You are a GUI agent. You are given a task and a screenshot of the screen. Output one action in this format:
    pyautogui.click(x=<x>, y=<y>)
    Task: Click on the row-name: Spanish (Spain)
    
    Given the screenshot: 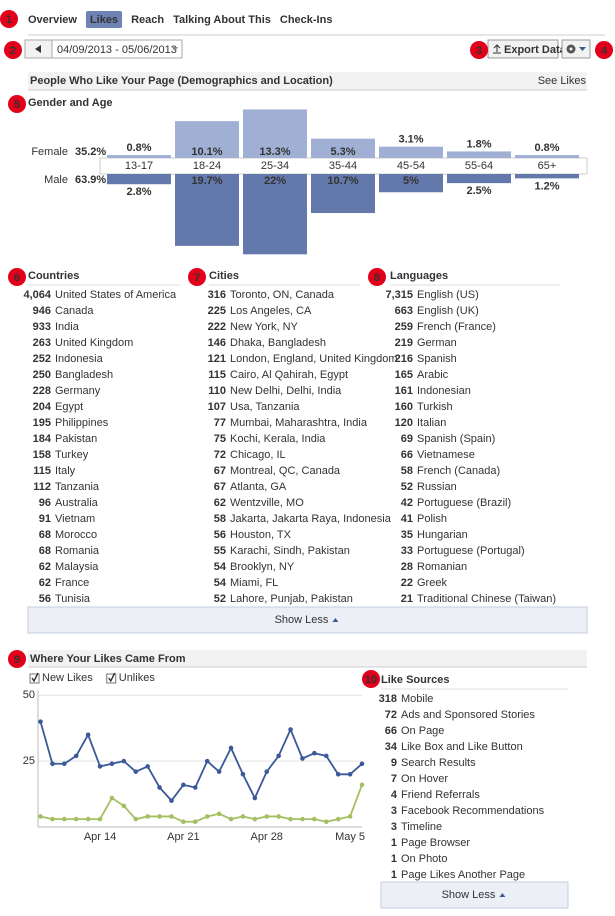 What is the action you would take?
    pyautogui.click(x=456, y=439)
    